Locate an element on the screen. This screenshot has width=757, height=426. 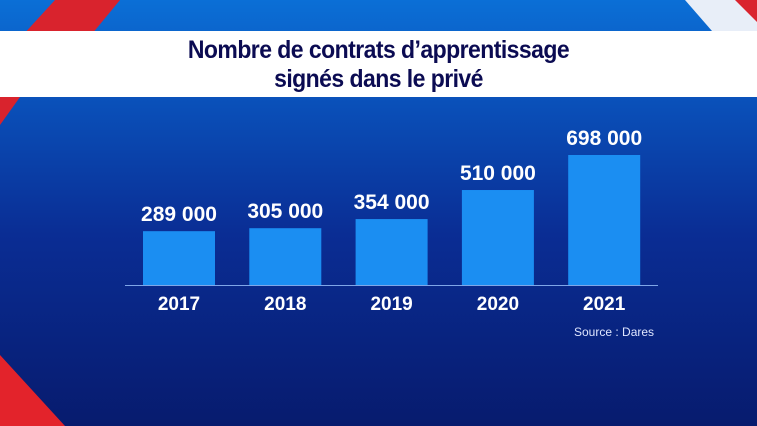
value-label: 289 000 is located at coordinates (179, 214).